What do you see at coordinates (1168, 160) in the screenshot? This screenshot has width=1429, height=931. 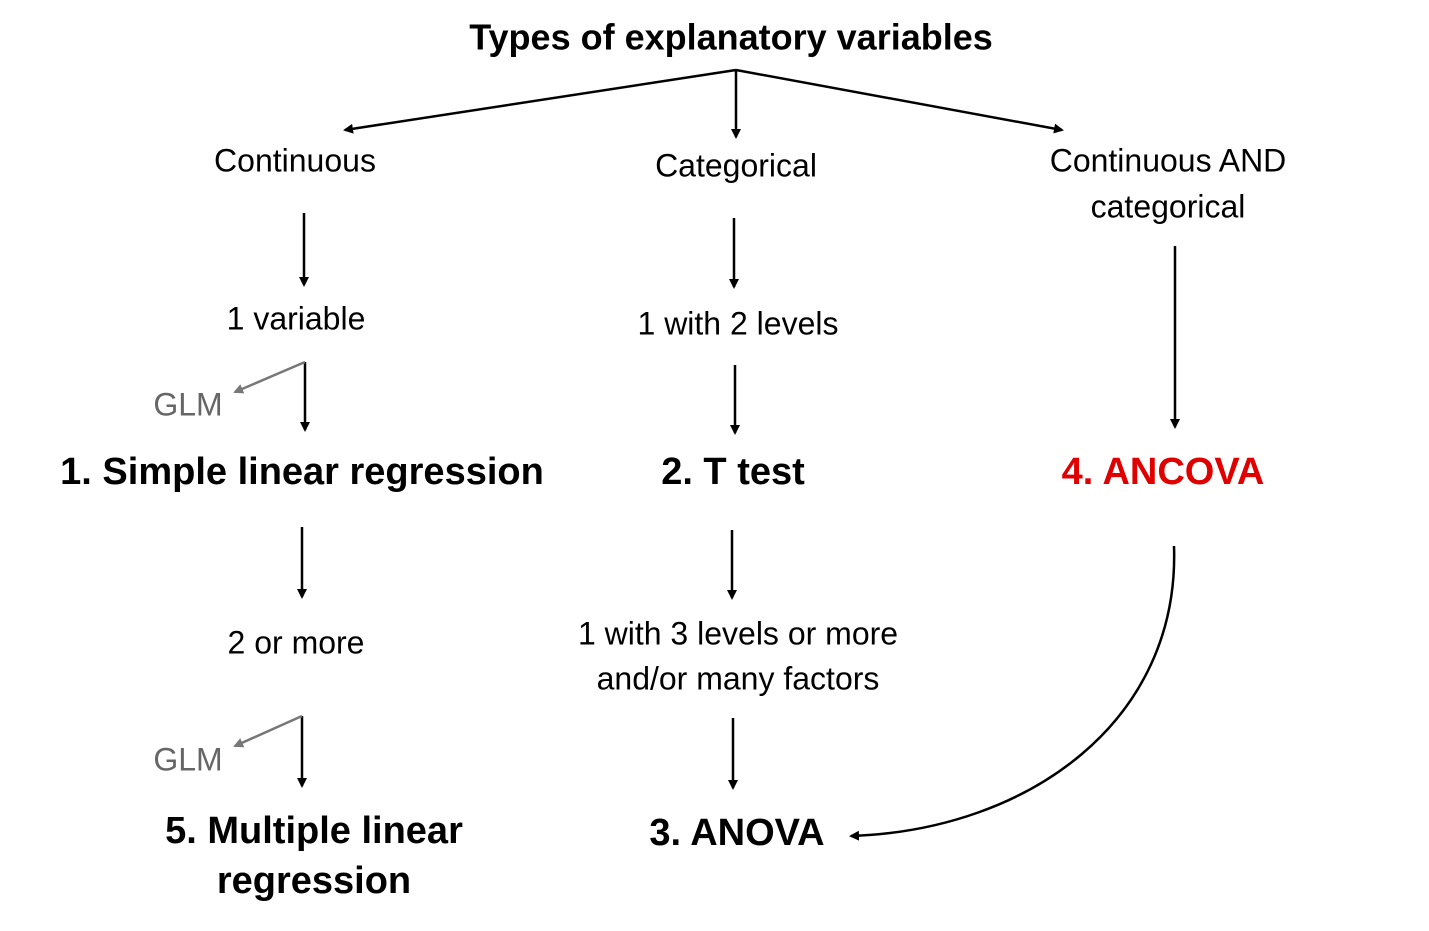 I see `node-label: Continuous AND` at bounding box center [1168, 160].